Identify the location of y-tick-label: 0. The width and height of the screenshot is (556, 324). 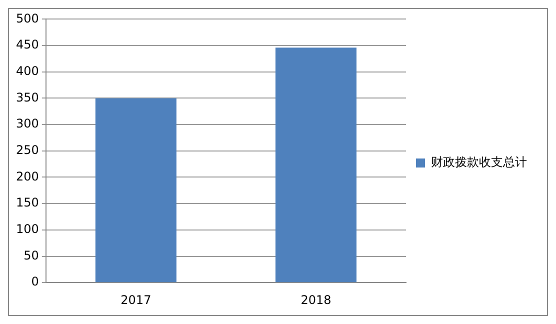
(35, 281).